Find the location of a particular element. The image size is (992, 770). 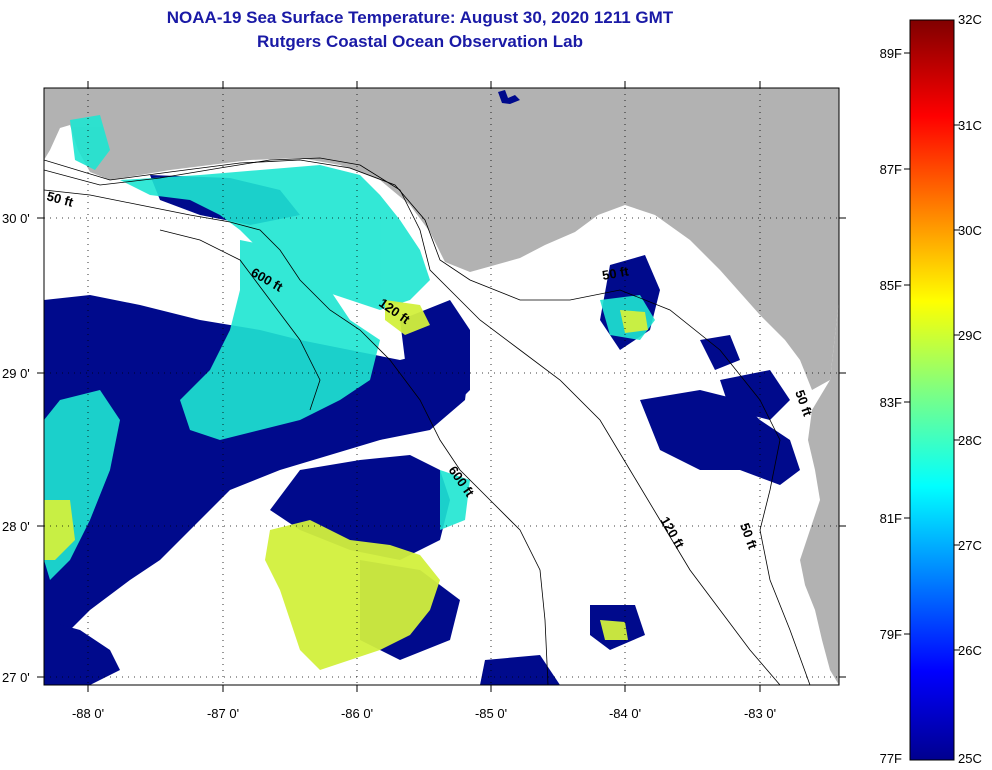

colorbar is located at coordinates (932, 390).